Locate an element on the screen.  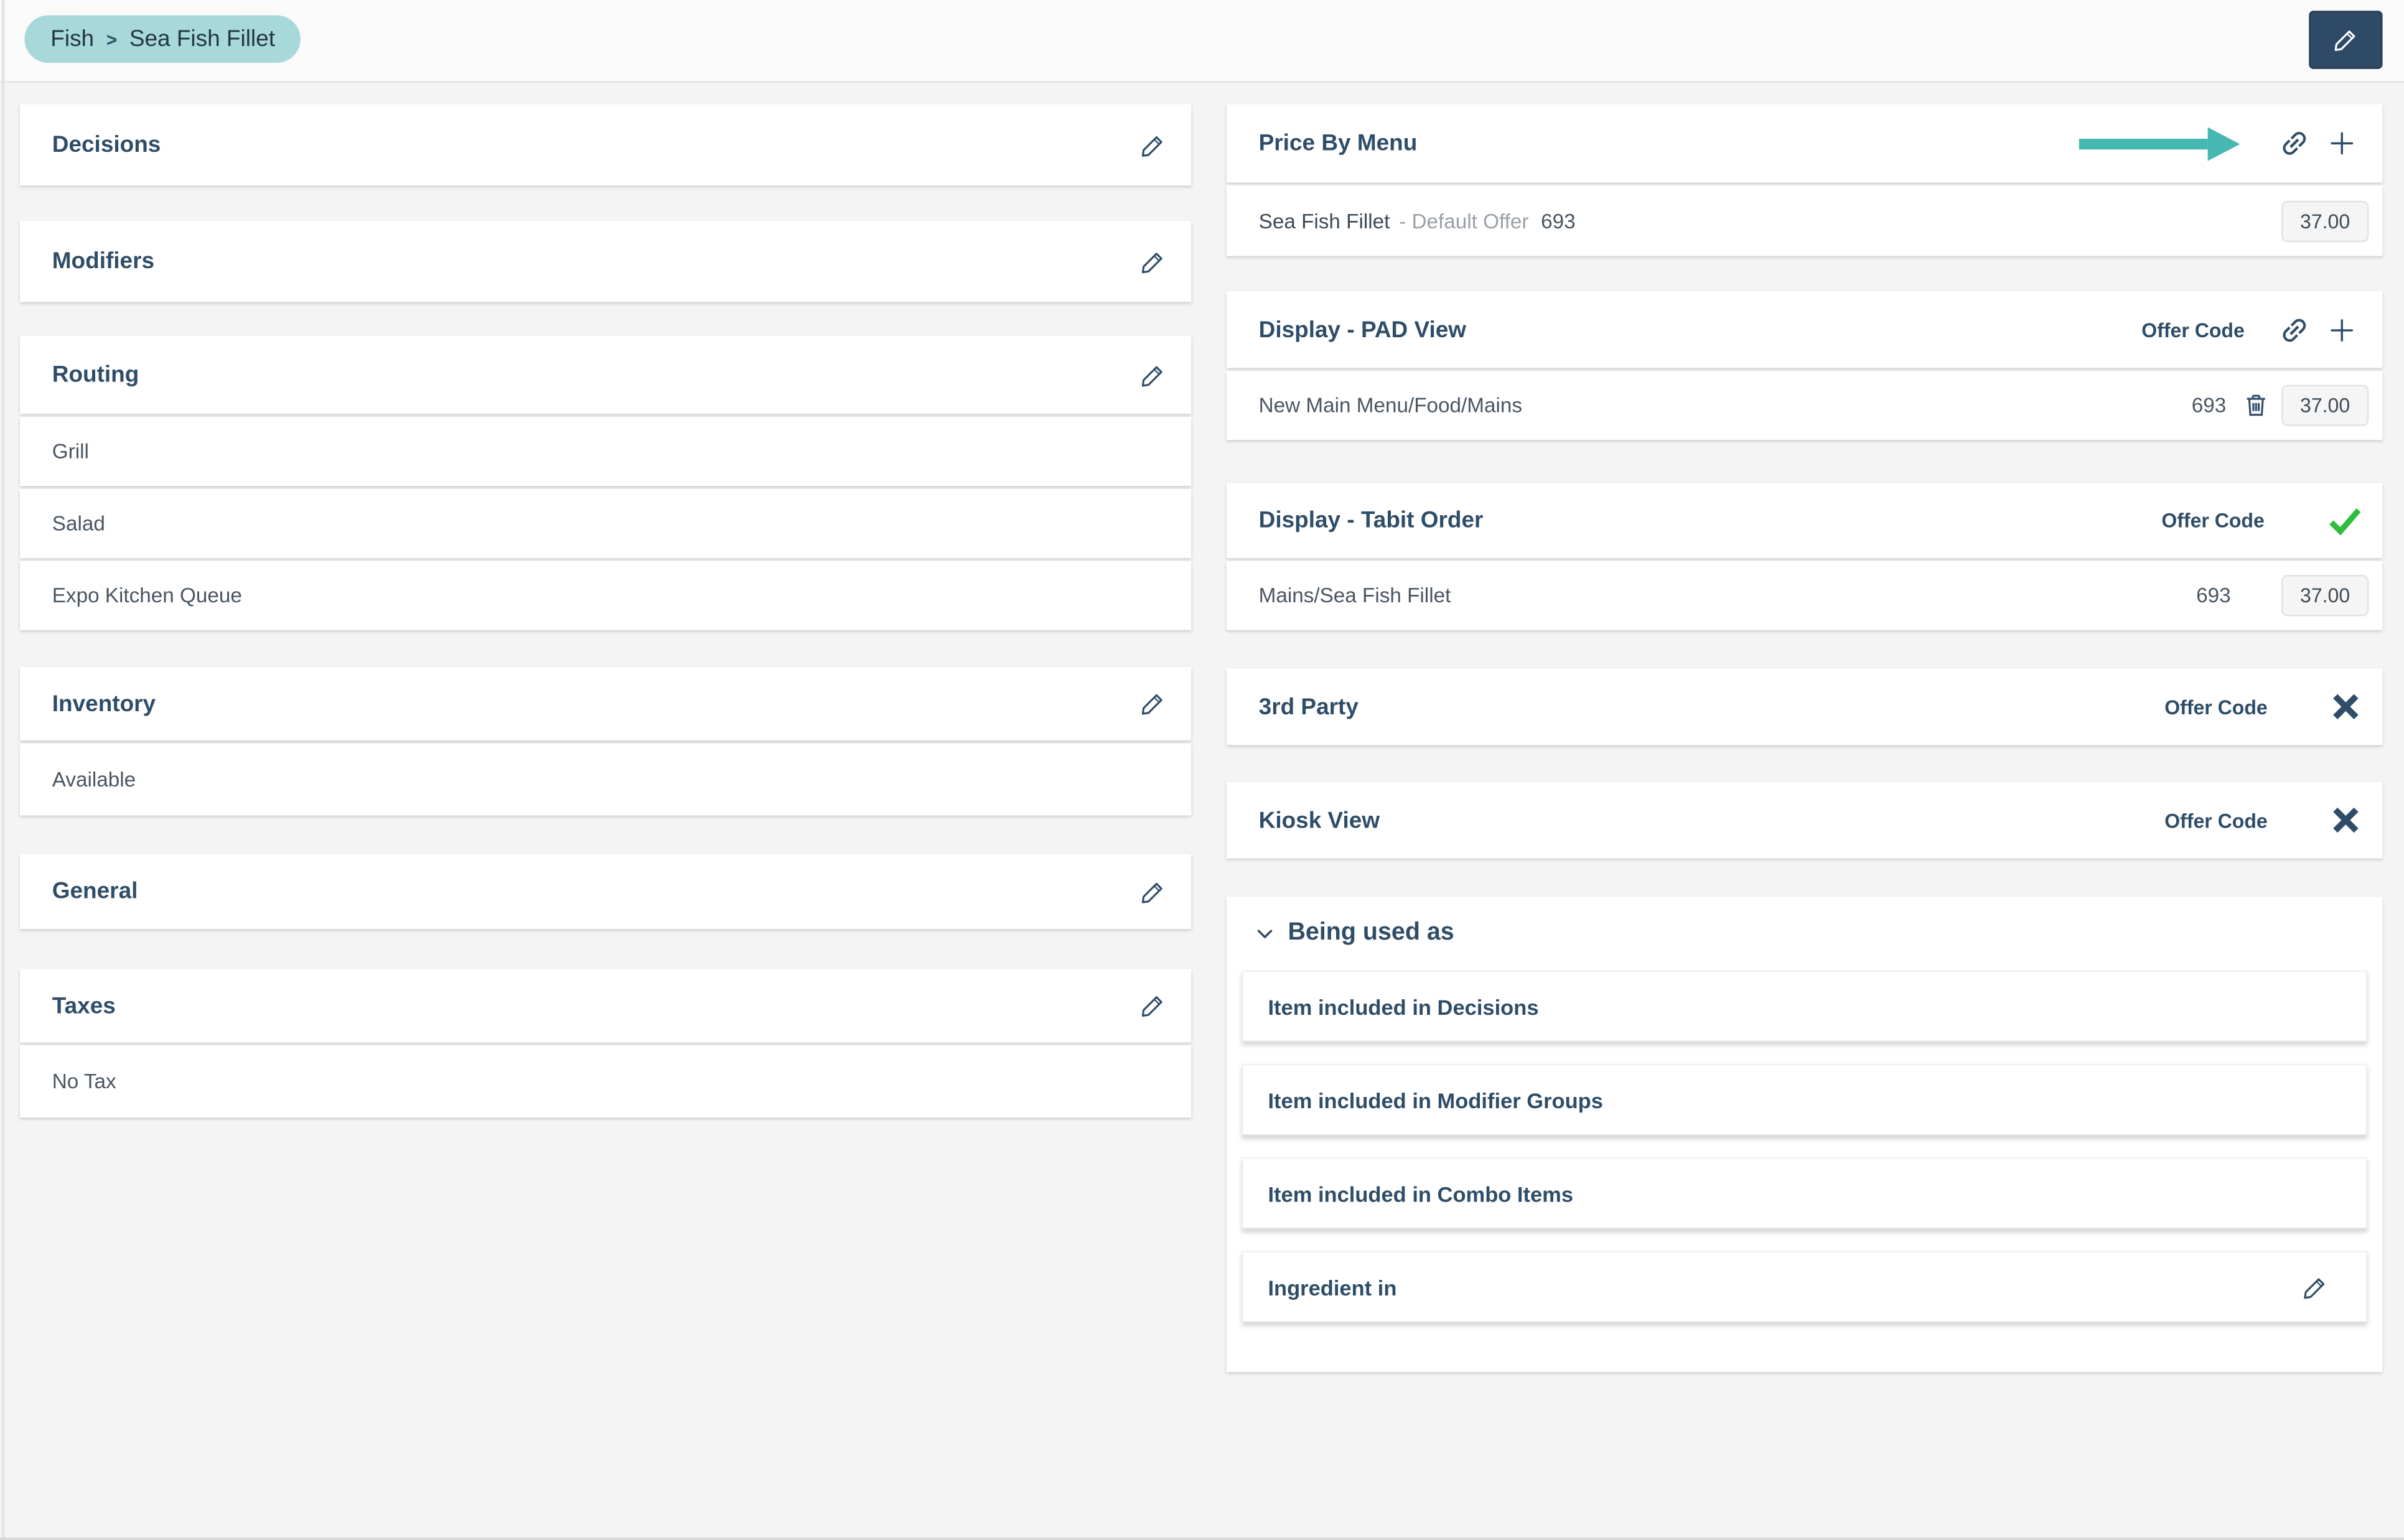
card-3rd-party: 3rd Party Offer Code is located at coordinates (1804, 707).